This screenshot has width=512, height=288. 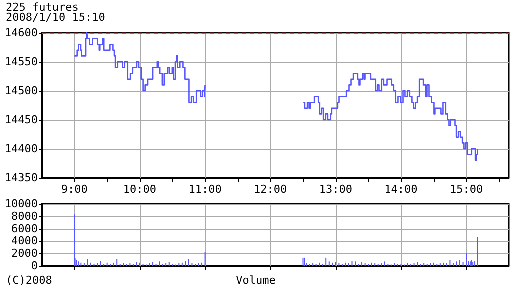 I want to click on y-tick-label: 10000, so click(x=21, y=204).